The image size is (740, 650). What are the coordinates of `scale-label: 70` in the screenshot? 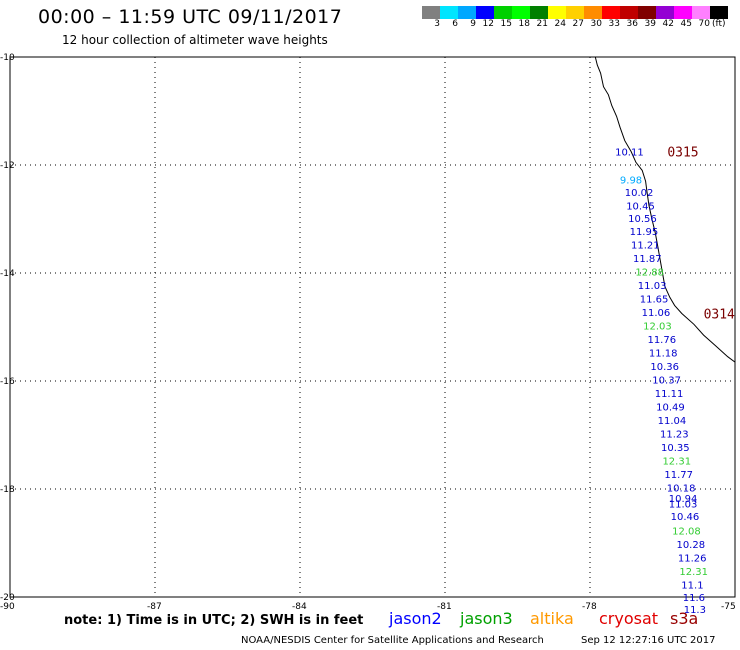 It's located at (704, 24).